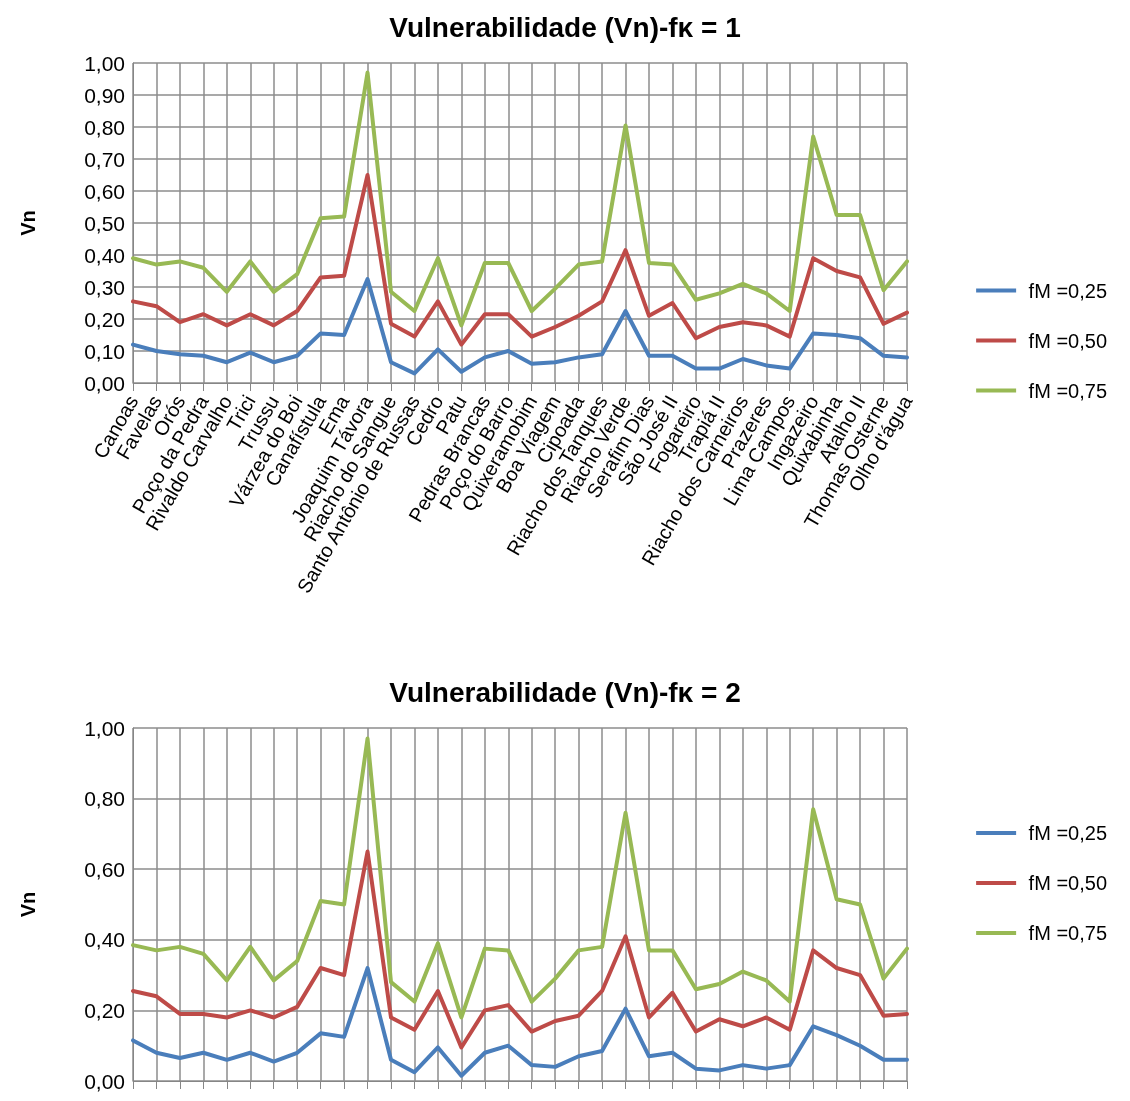 The width and height of the screenshot is (1130, 1101). Describe the element at coordinates (565, 27) in the screenshot. I see `chart-title: Vulnerabilidade (Vn)-fκ = 1` at that location.